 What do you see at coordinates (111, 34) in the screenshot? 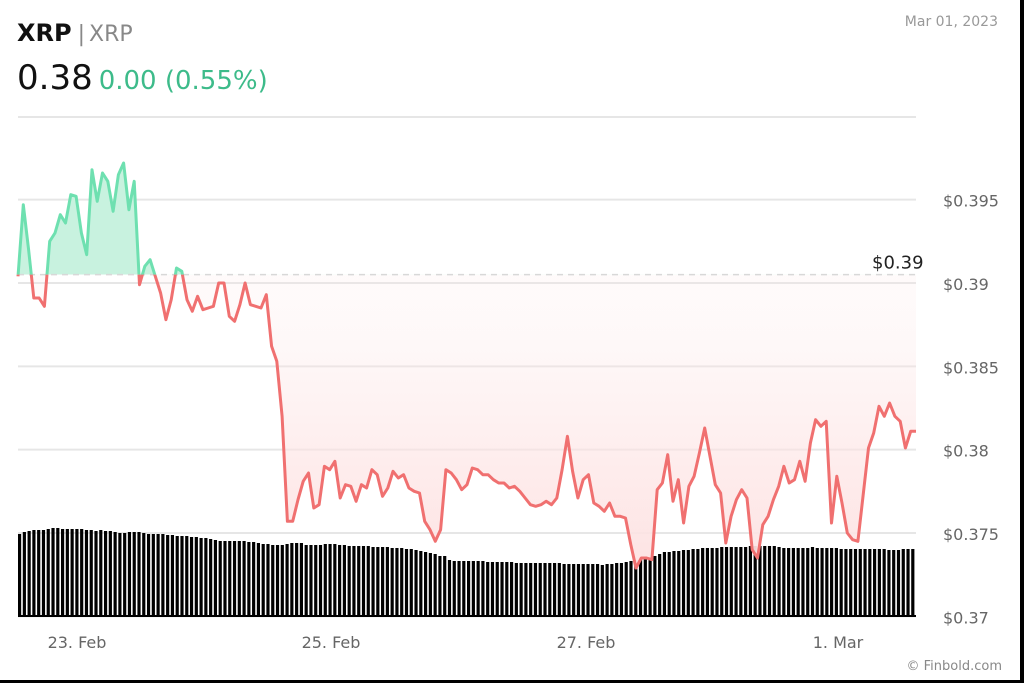
I see `asset-name: XRP` at bounding box center [111, 34].